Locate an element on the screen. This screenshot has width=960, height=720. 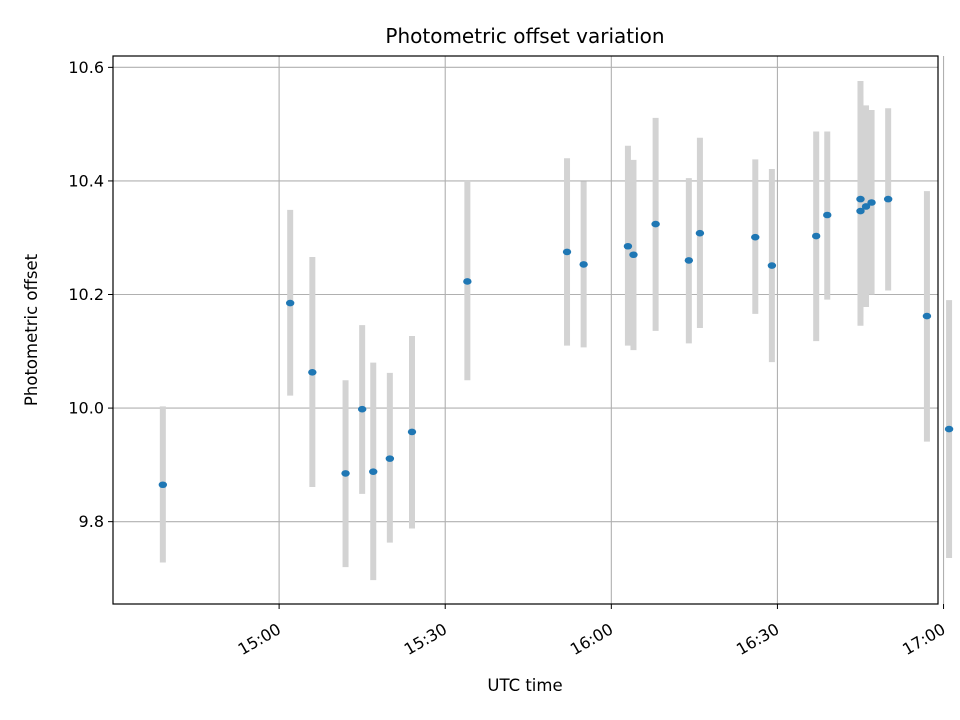
y-tick-label: 9.8 is located at coordinates (91, 521).